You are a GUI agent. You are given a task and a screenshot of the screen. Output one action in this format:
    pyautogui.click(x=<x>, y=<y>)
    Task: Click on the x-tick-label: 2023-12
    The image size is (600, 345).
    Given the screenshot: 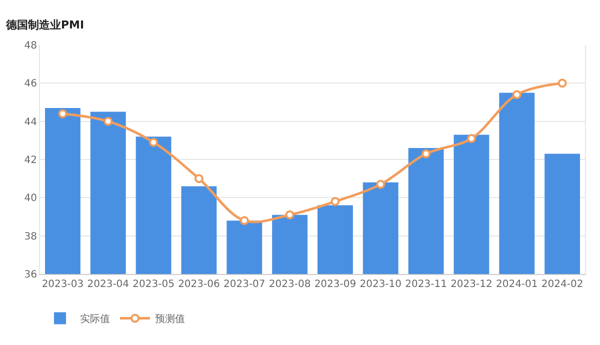 What is the action you would take?
    pyautogui.click(x=471, y=284)
    